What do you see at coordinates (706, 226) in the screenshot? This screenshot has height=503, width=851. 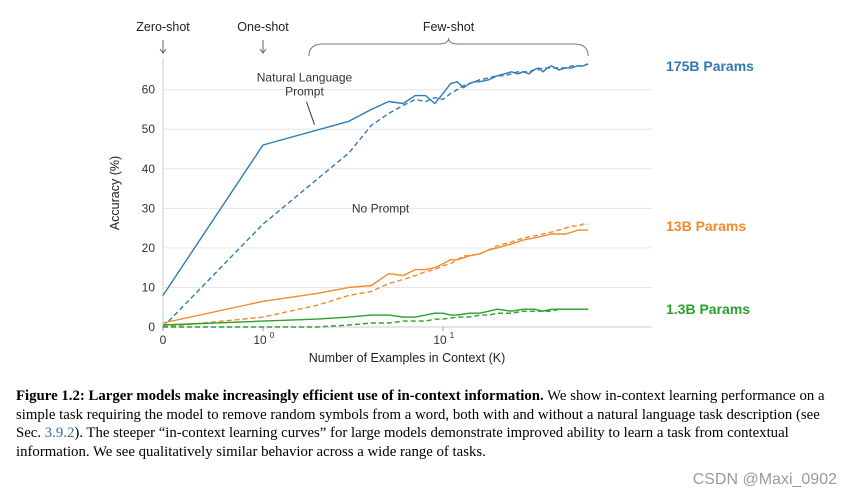 I see `legend-13b: 13B Params` at bounding box center [706, 226].